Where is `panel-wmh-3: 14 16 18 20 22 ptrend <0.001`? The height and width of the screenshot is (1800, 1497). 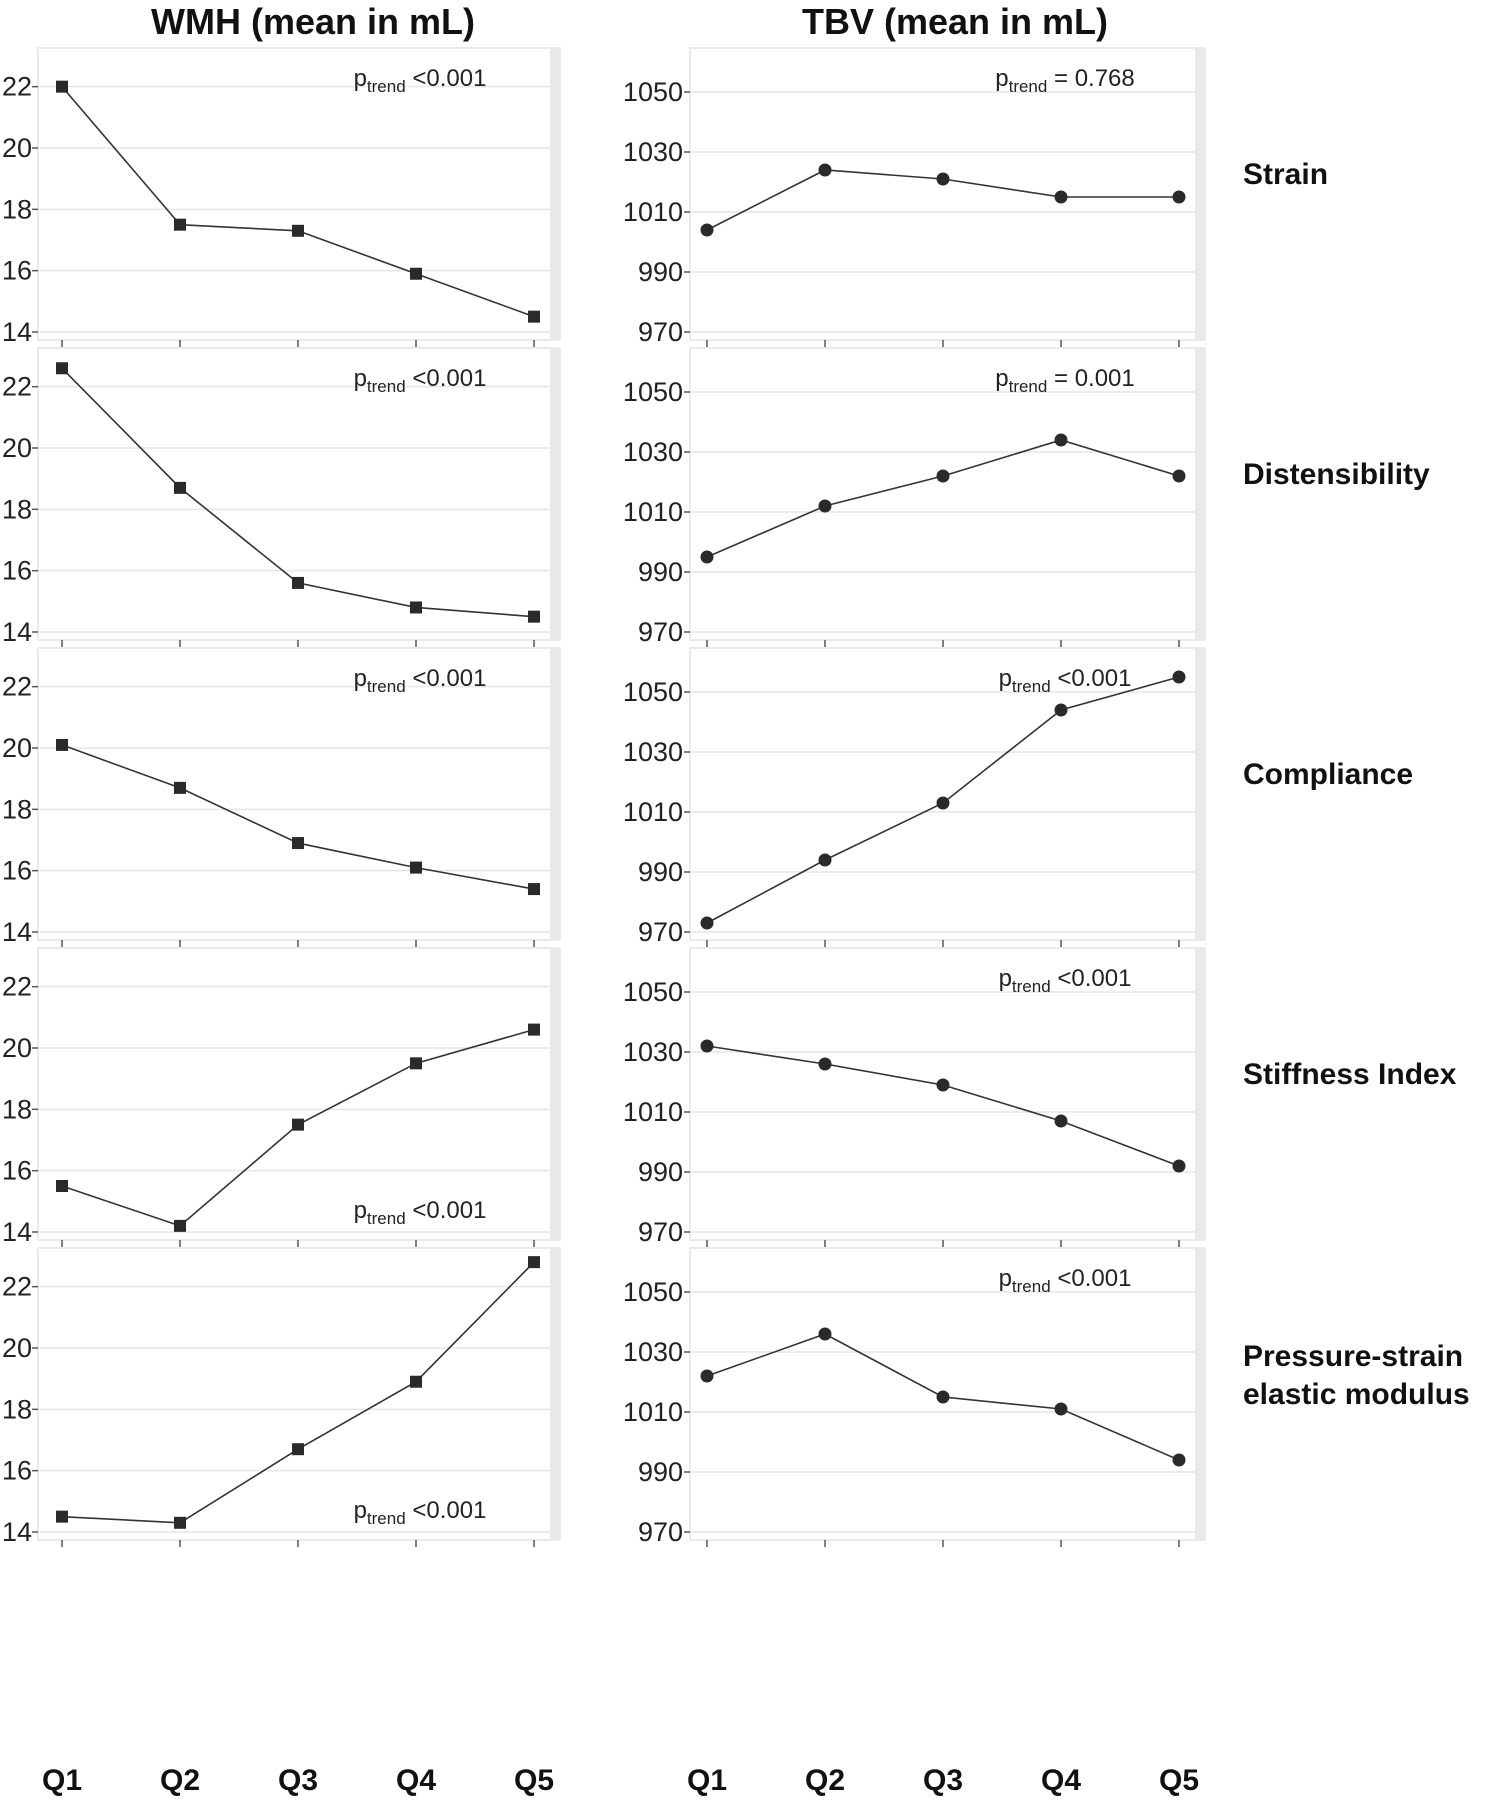 panel-wmh-3: 14 16 18 20 22 ptrend <0.001 is located at coordinates (281, 797).